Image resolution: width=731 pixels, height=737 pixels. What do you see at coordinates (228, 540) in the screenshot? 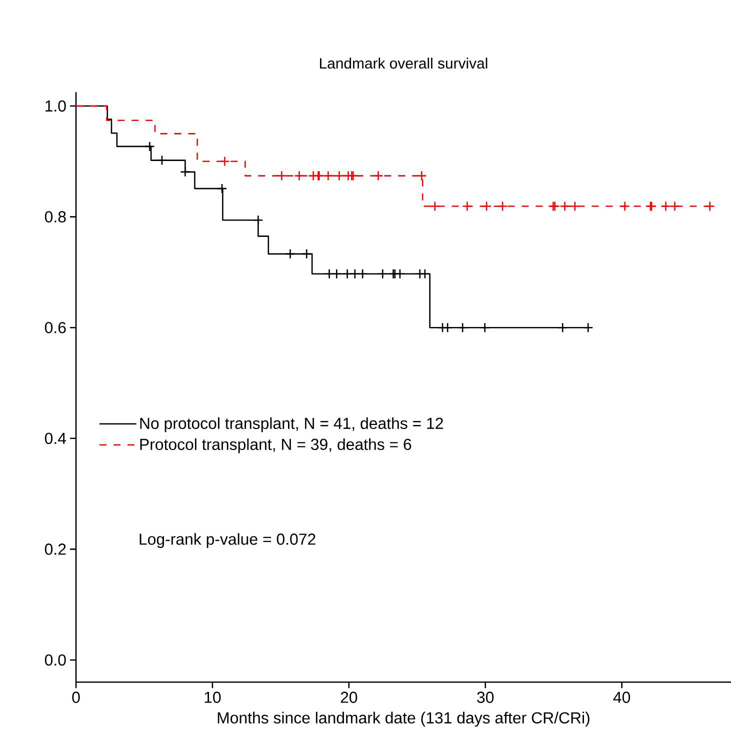
I see `annotation: Log-rank p-value = 0.072` at bounding box center [228, 540].